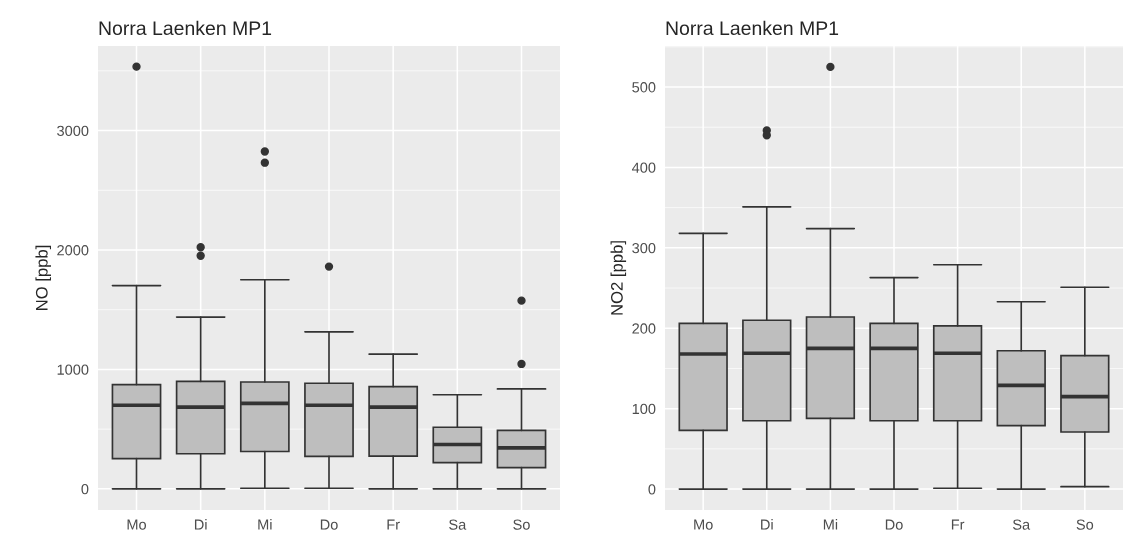 The width and height of the screenshot is (1131, 542). I want to click on y-tick-label: 200, so click(644, 328).